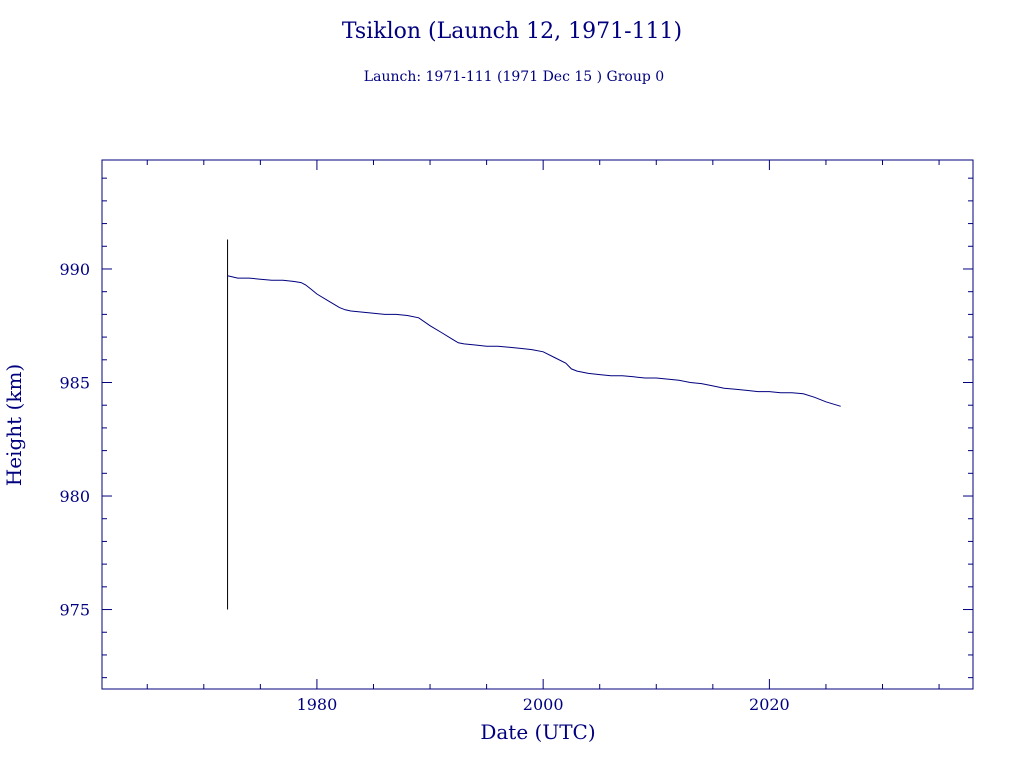 This screenshot has height=768, width=1024. Describe the element at coordinates (74, 610) in the screenshot. I see `y-tick-label: 975` at that location.